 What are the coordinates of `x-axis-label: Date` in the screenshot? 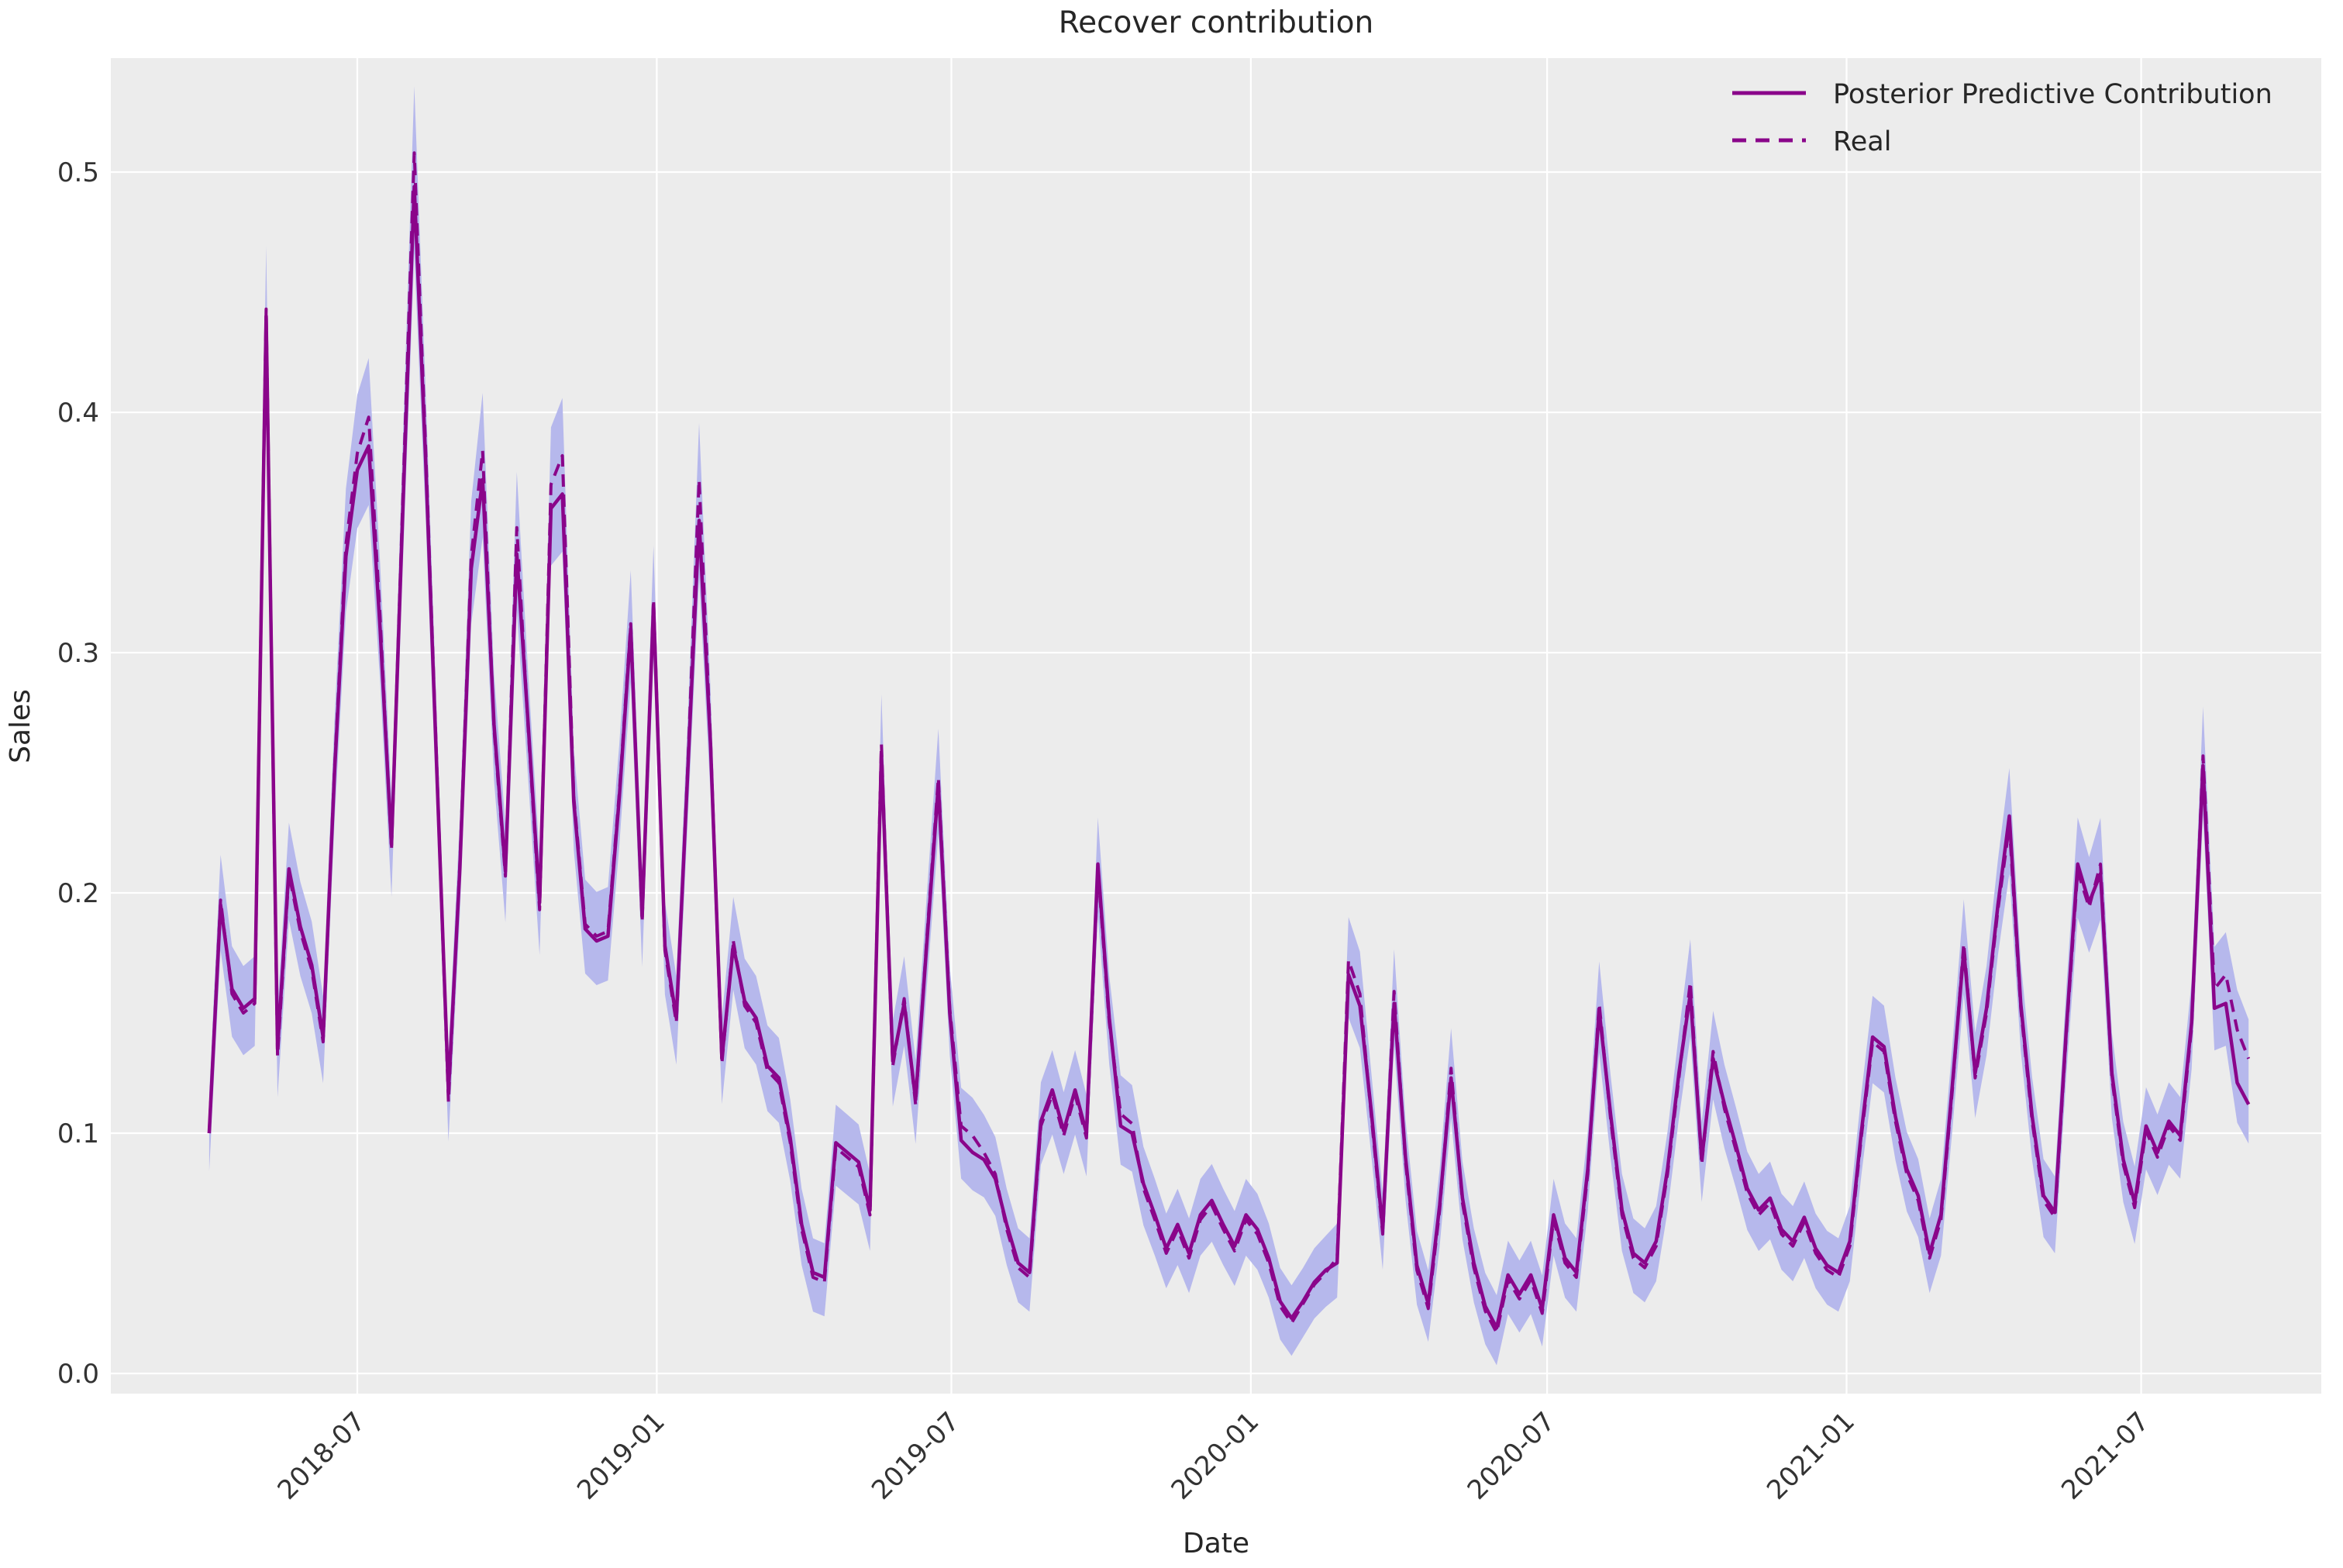 It's located at (1216, 1543).